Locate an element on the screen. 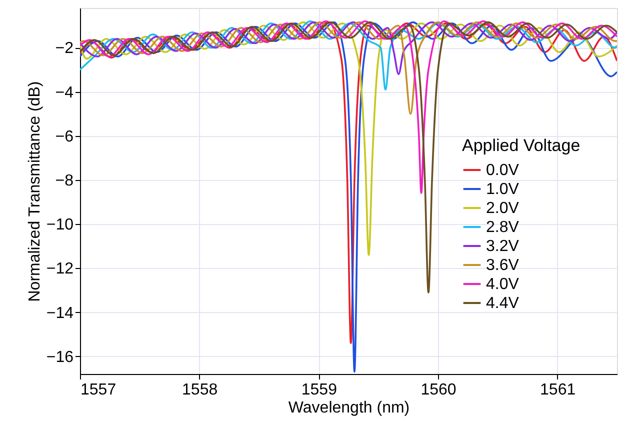 The width and height of the screenshot is (622, 433). y-tick-label: −8 is located at coordinates (64, 181).